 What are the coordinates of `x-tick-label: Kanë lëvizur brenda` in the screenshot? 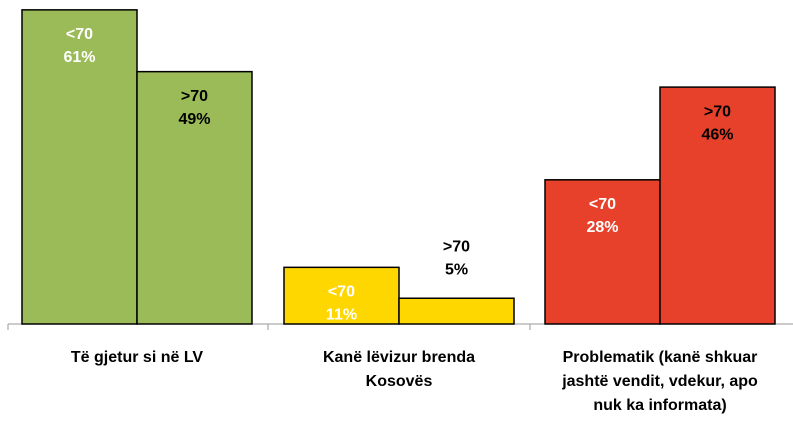 It's located at (399, 357).